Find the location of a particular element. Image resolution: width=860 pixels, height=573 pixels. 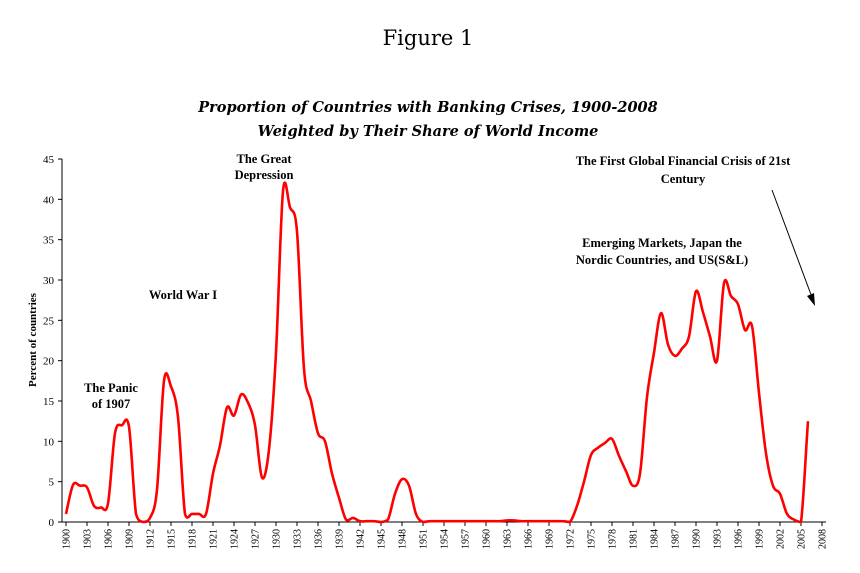

x-tick-label: 1915 is located at coordinates (172, 539).